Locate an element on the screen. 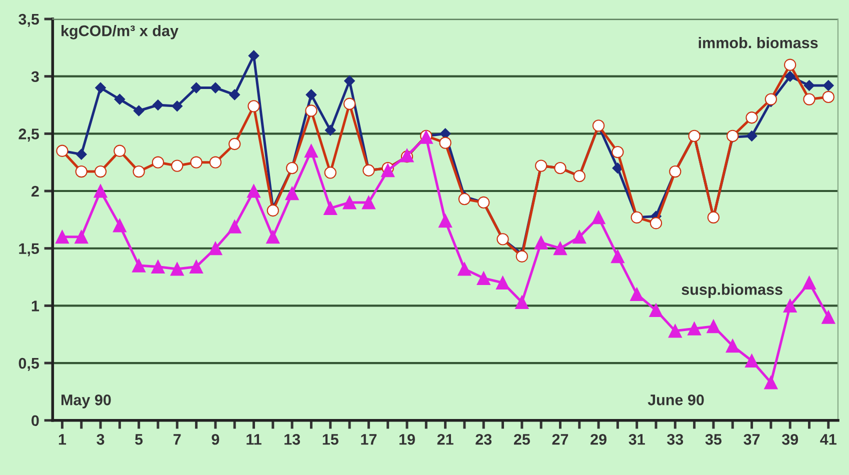 The image size is (849, 475). x-tick-label: 17 is located at coordinates (369, 439).